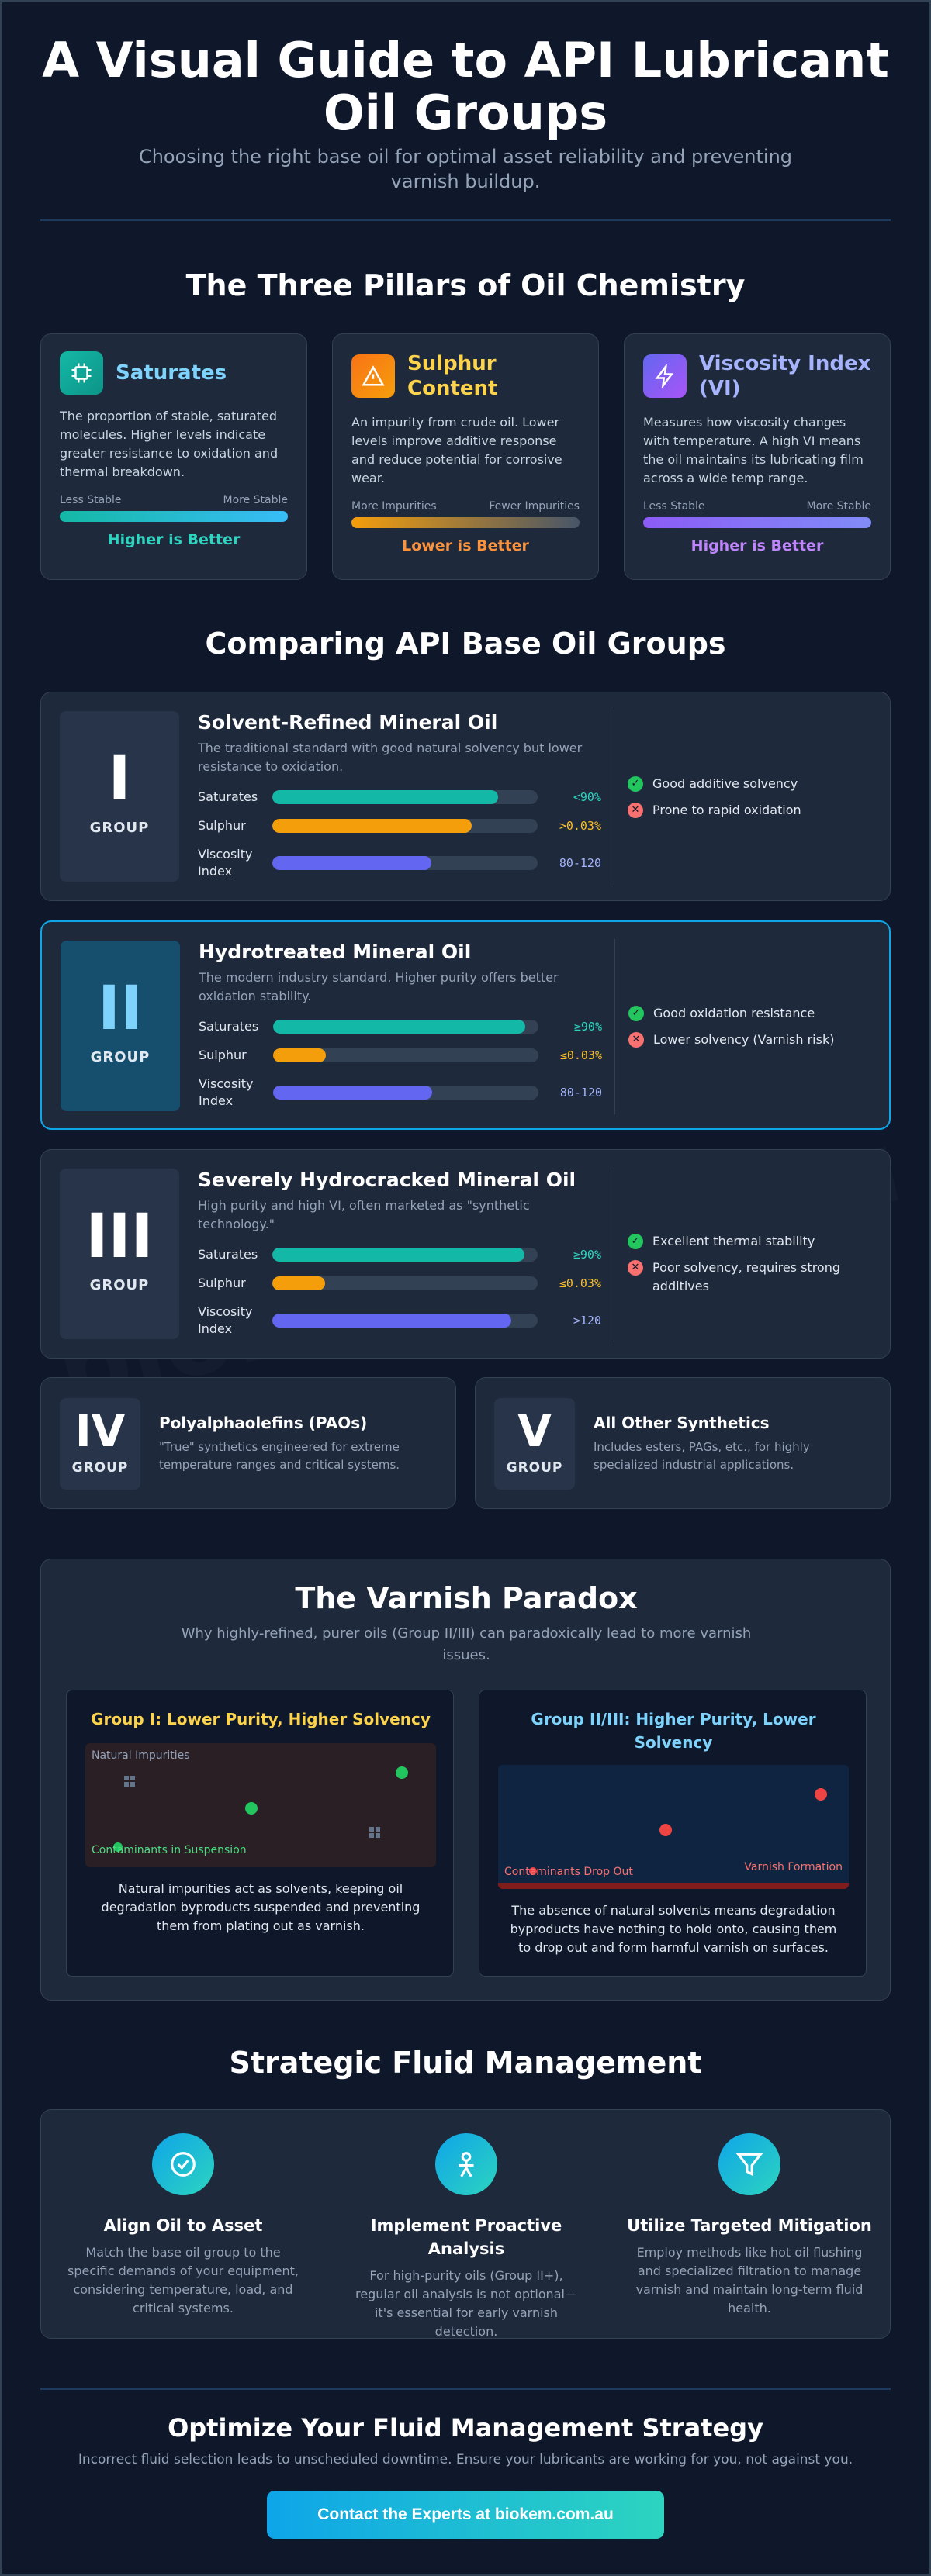  Describe the element at coordinates (466, 2164) in the screenshot. I see `person-analysis-icon` at that location.